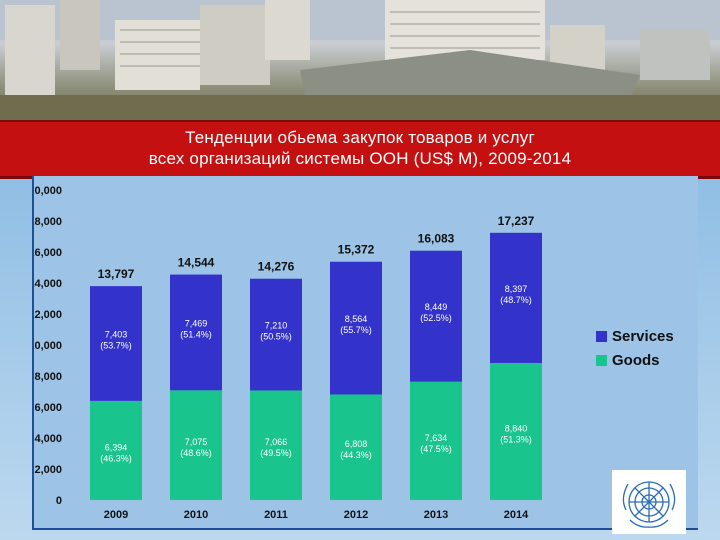 Image resolution: width=720 pixels, height=540 pixels. I want to click on total-label: 13,797, so click(116, 274).